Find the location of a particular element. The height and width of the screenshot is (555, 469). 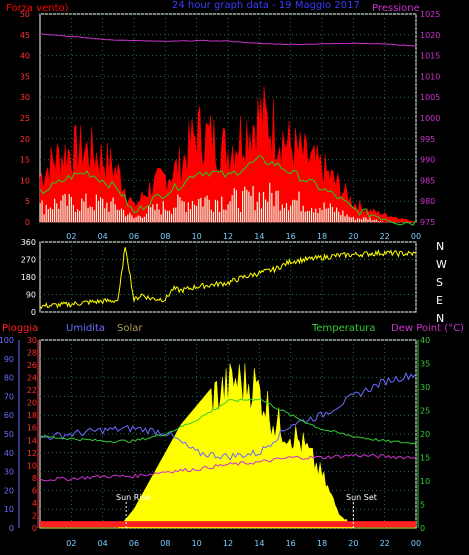

temperature-tick-0: 0 is located at coordinates (422, 528).